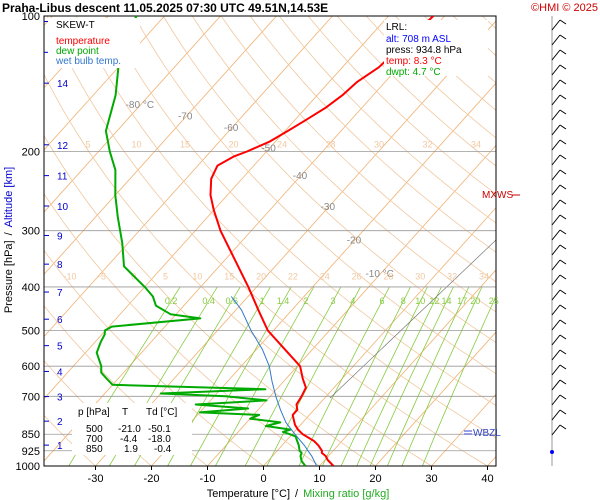 This screenshot has width=600, height=500. What do you see at coordinates (83, 41) in the screenshot?
I see `legend-temperature: temperature` at bounding box center [83, 41].